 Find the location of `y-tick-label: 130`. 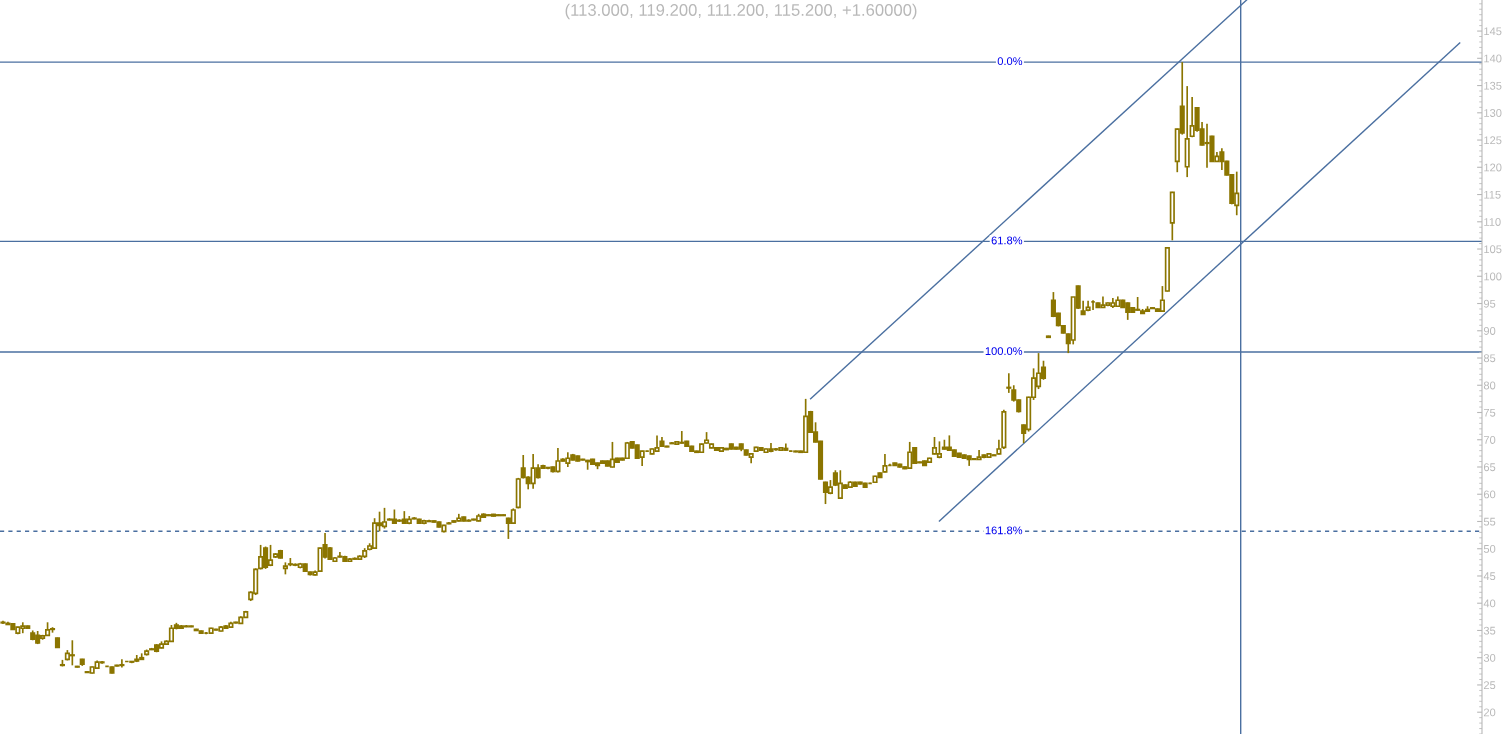

y-tick-label: 130 is located at coordinates (1493, 113).